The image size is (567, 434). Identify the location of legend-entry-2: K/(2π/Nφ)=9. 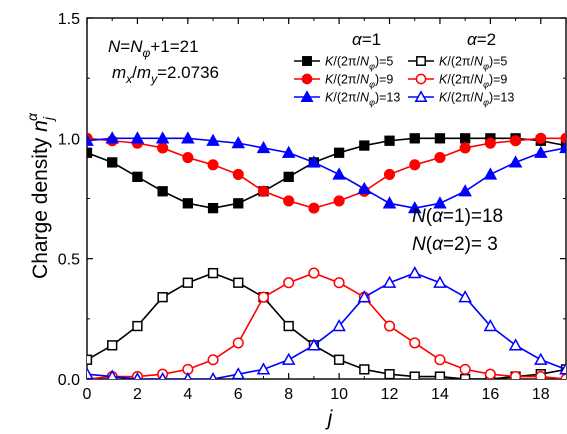
(343, 81).